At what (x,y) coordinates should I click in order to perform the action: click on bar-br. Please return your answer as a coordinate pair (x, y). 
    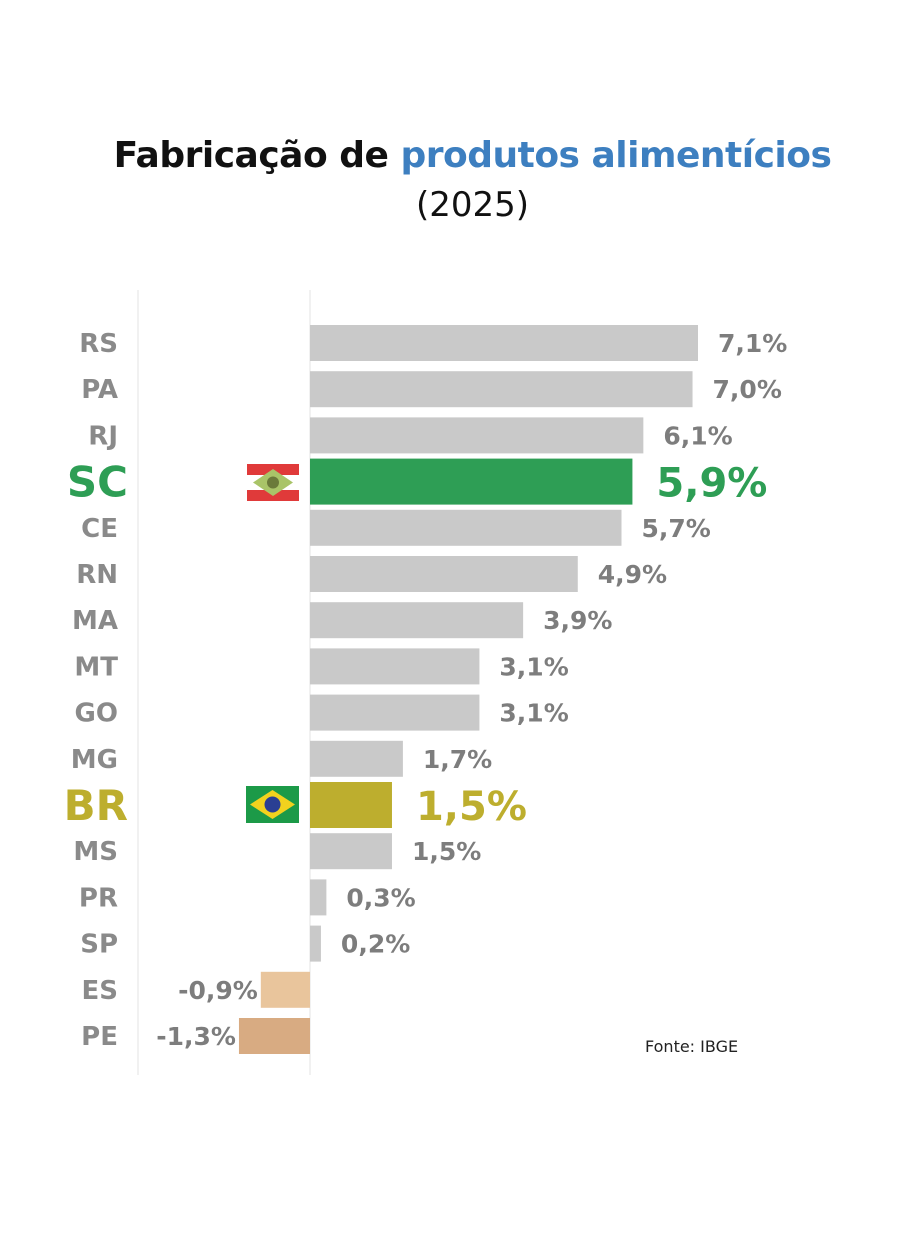
    Looking at the image, I should click on (351, 805).